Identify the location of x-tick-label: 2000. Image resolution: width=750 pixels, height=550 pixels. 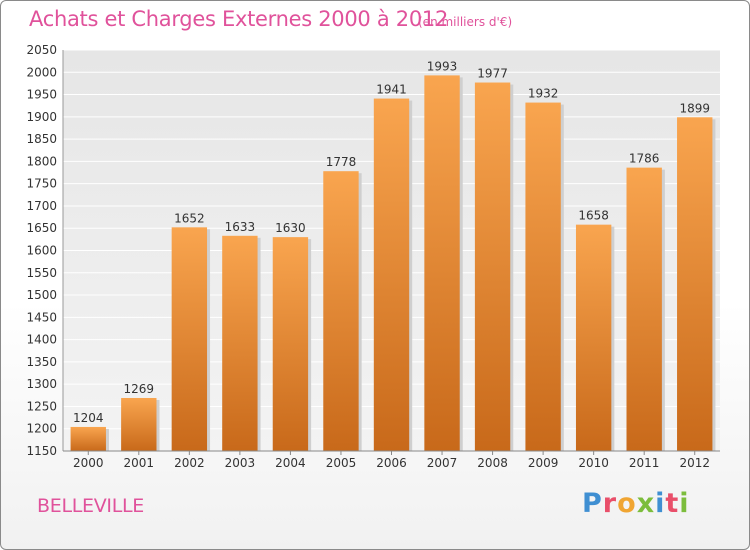
(88, 463).